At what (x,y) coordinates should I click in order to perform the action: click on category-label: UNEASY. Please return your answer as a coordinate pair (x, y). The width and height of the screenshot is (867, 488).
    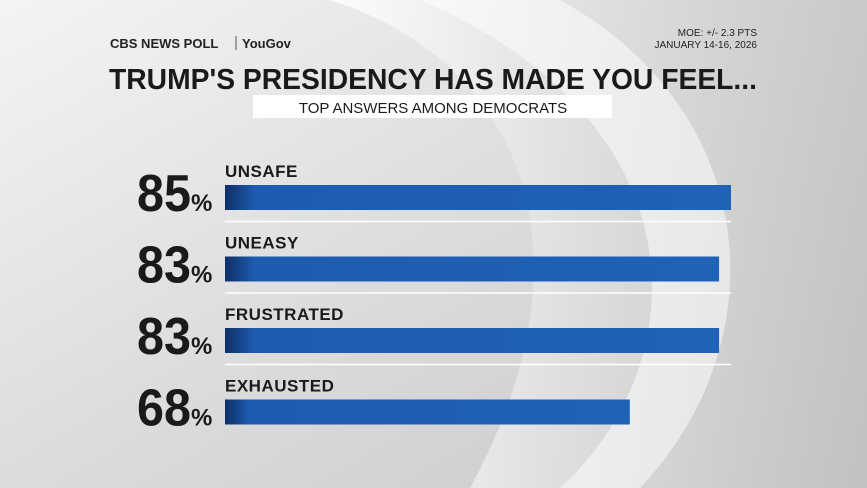
    Looking at the image, I should click on (262, 243).